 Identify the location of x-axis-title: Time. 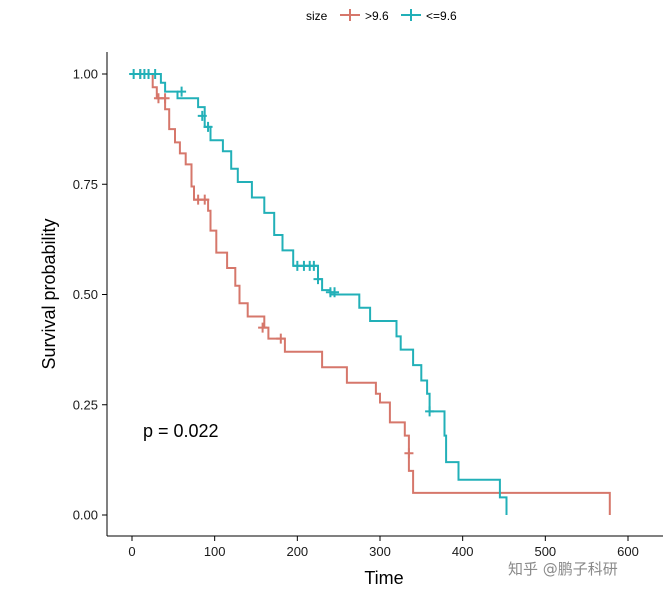
(383, 578).